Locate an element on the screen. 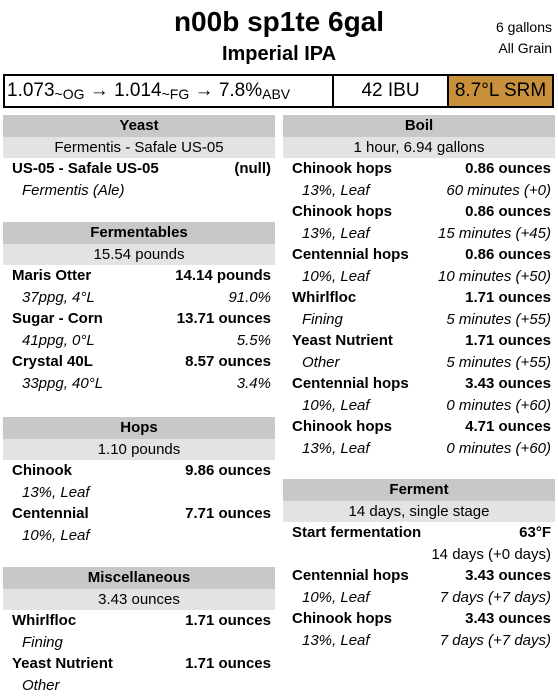  item-amount: 7.71 ounces is located at coordinates (228, 513).